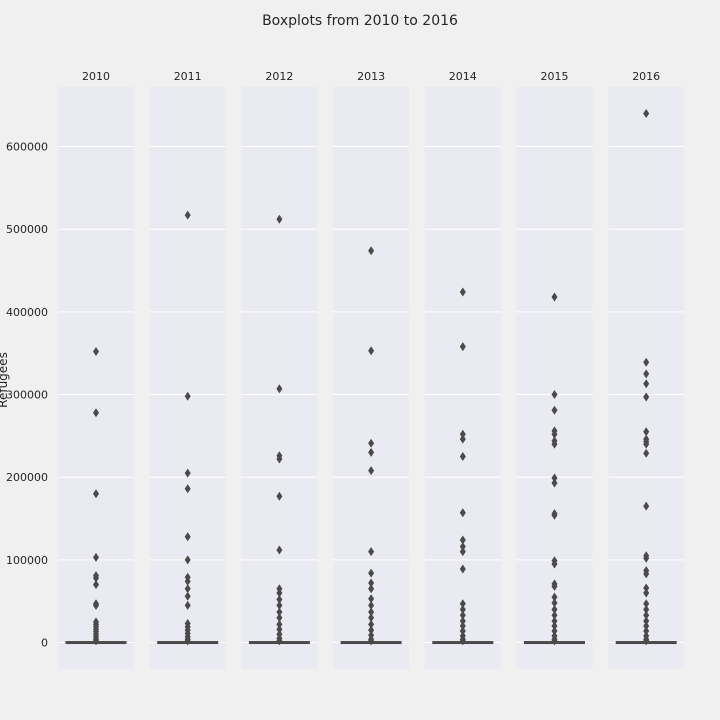 The image size is (720, 720). What do you see at coordinates (27, 477) in the screenshot?
I see `y-tick-label: 200000` at bounding box center [27, 477].